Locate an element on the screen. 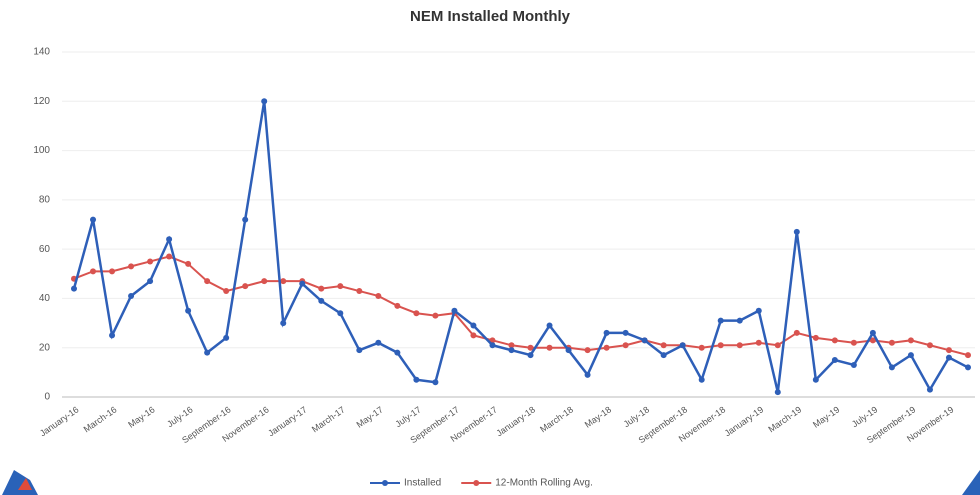 The height and width of the screenshot is (495, 980). x-tick-label: May-17 is located at coordinates (370, 416).